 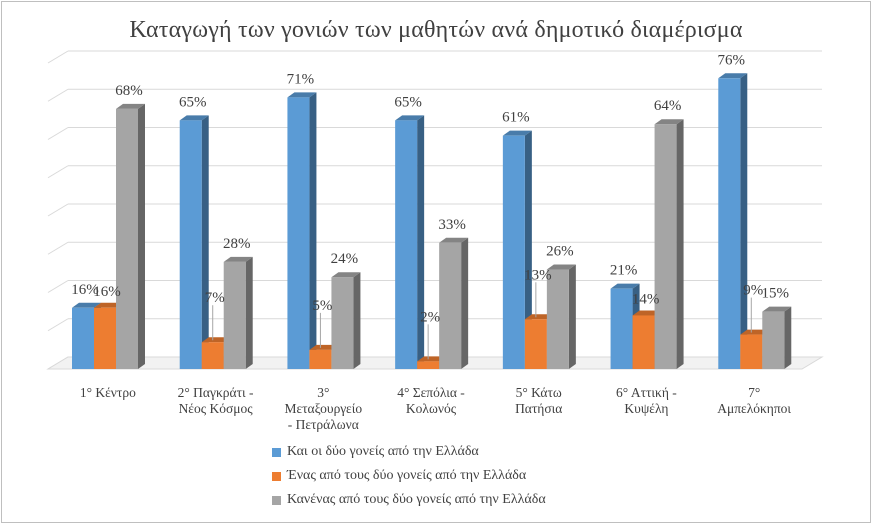 I want to click on category-label: Κυψέλη, so click(x=646, y=408).